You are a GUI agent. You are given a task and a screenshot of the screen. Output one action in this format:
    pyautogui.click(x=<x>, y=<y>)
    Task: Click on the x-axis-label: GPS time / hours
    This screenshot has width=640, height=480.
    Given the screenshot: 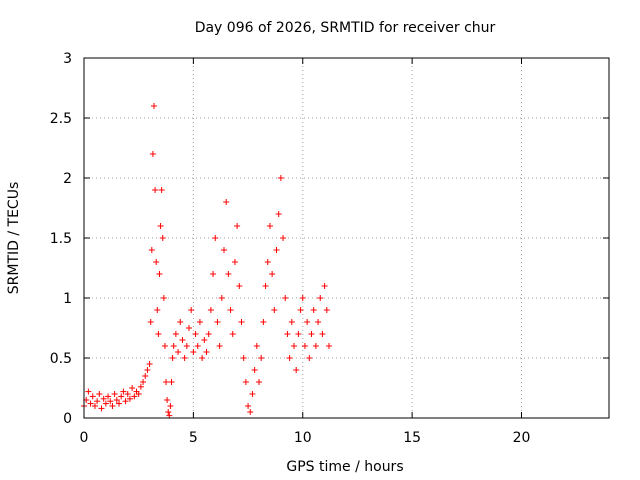 What is the action you would take?
    pyautogui.click(x=344, y=467)
    